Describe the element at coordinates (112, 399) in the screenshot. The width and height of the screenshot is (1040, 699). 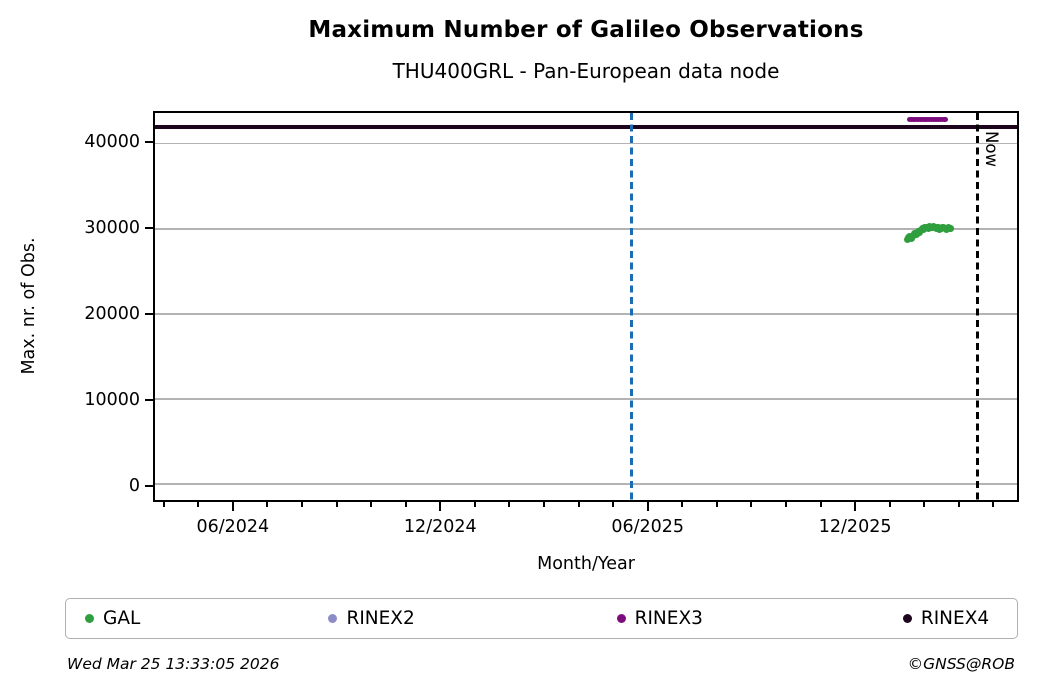
I see `y-tick-label: 10000` at that location.